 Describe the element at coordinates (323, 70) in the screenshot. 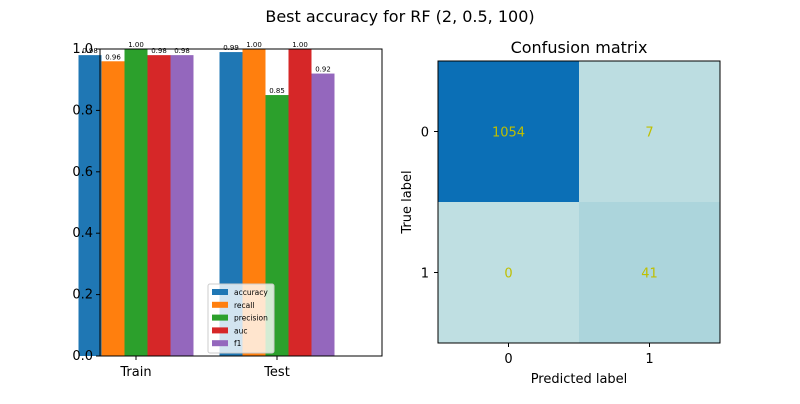

I see `bar-data-label: 0.92` at that location.